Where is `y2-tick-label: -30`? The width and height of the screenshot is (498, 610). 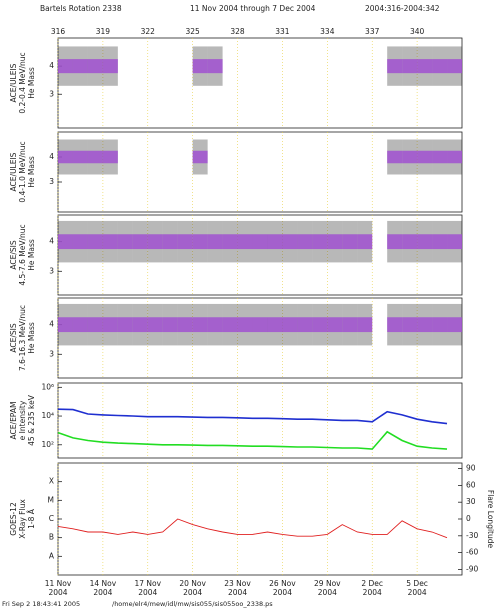 y2-tick-label: -30 is located at coordinates (472, 535).